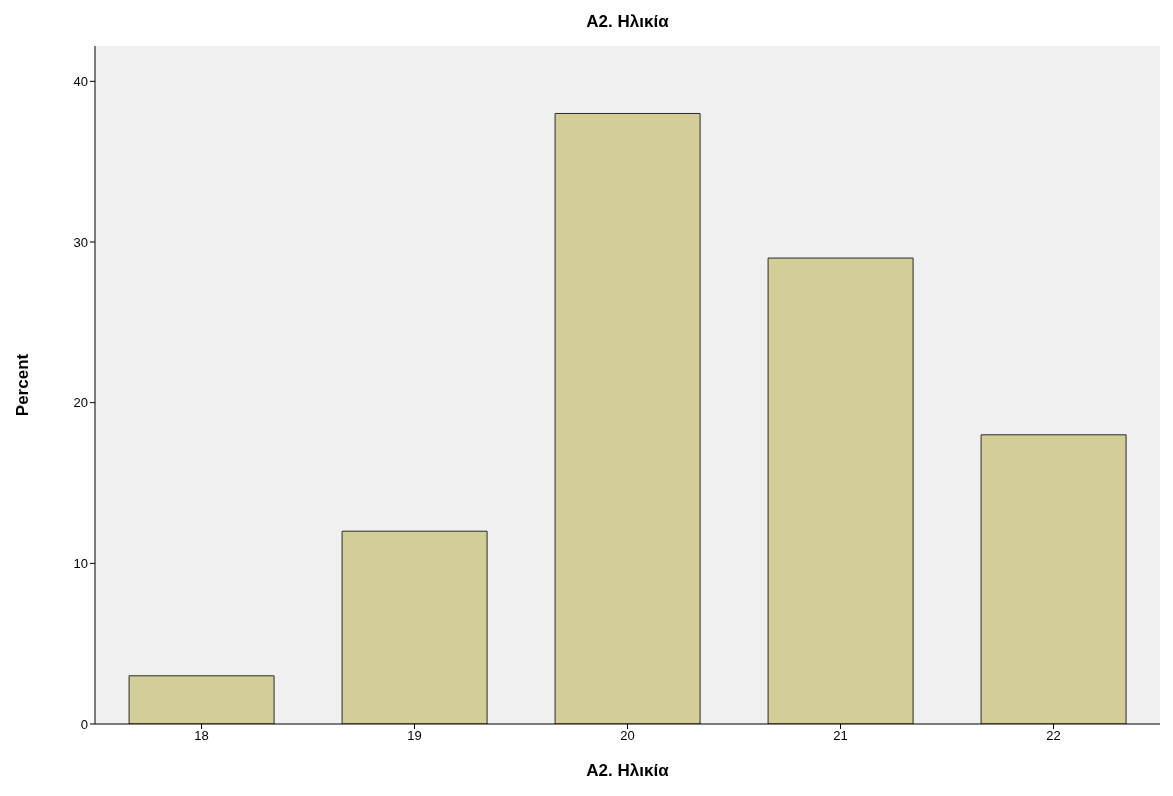  I want to click on y-tick-label: 20, so click(80, 403).